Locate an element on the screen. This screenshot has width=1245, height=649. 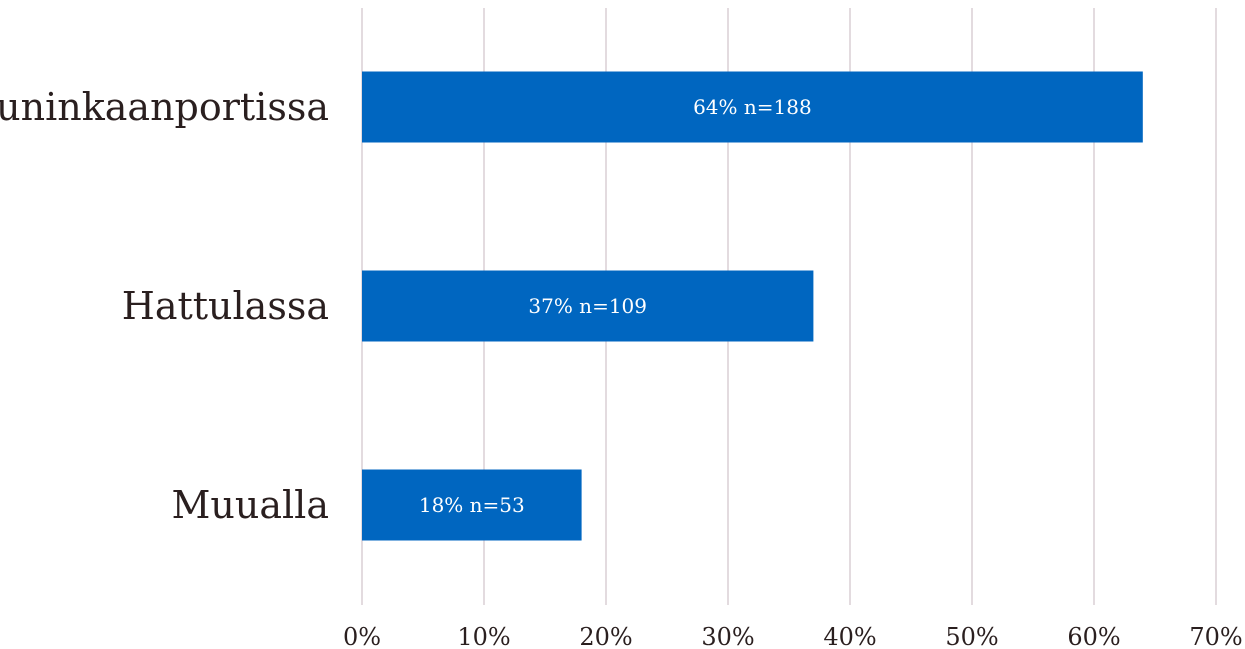
category-label: Kuninkaanportissa is located at coordinates (164, 107).